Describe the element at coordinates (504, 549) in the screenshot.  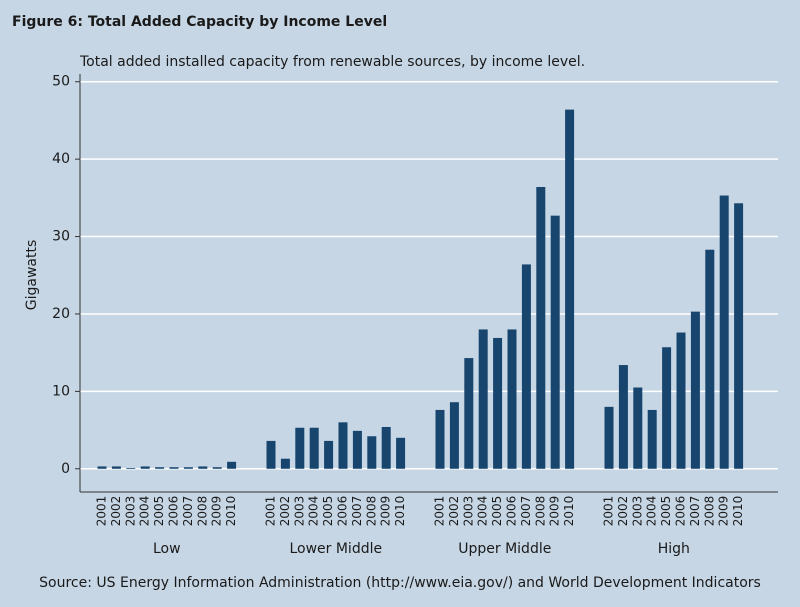
I see `group-label: Upper Middle` at that location.